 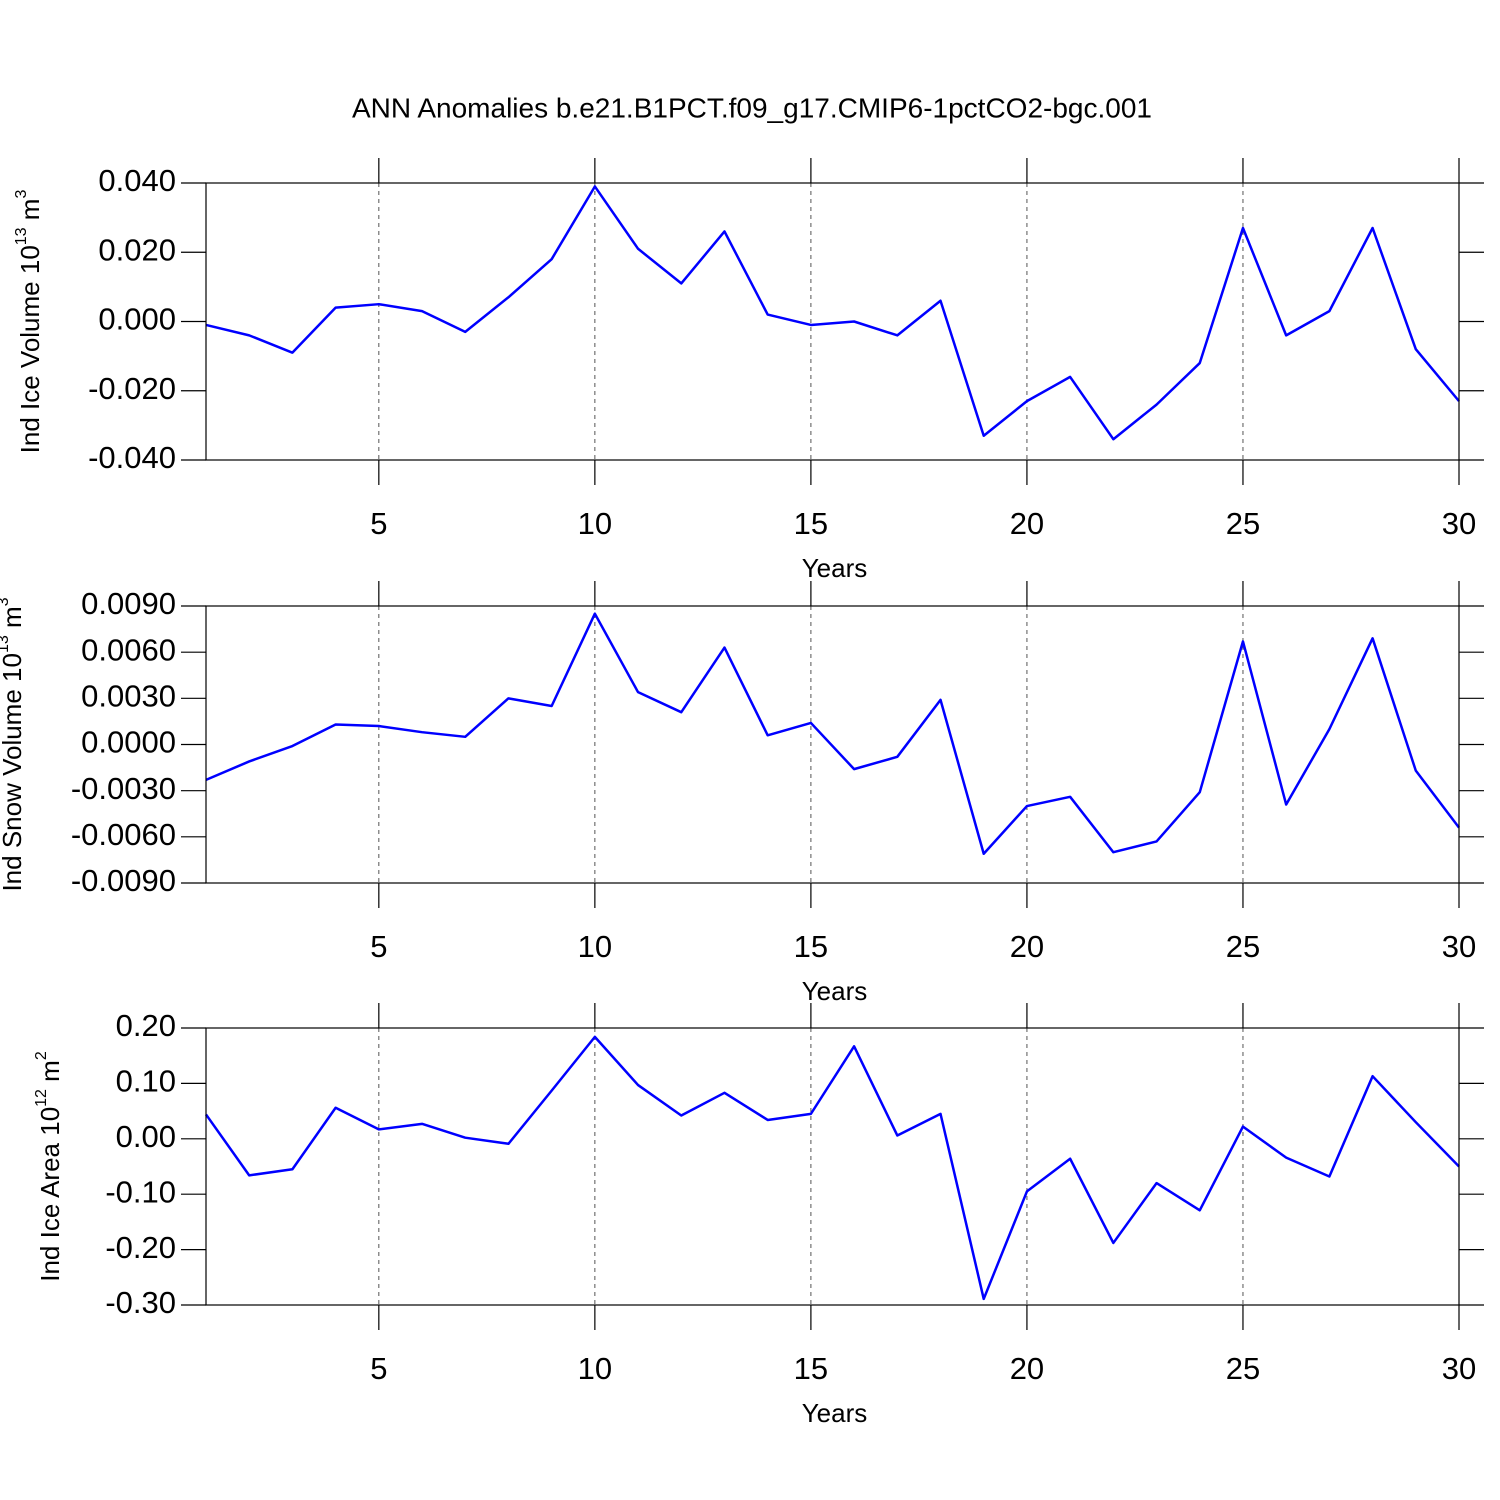 I want to click on y-tick-label: 0.00, so click(x=146, y=1136).